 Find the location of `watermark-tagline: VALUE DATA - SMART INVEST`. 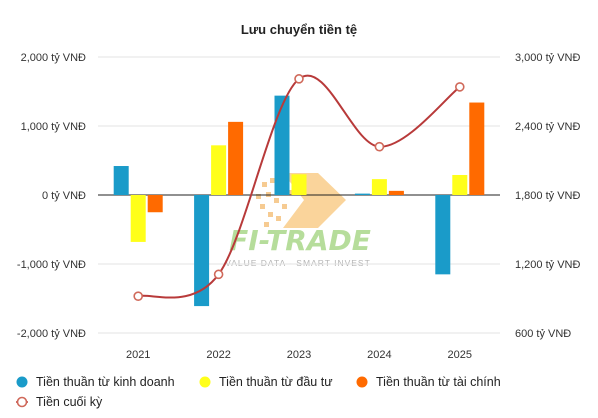

watermark-tagline: VALUE DATA - SMART INVEST is located at coordinates (298, 263).